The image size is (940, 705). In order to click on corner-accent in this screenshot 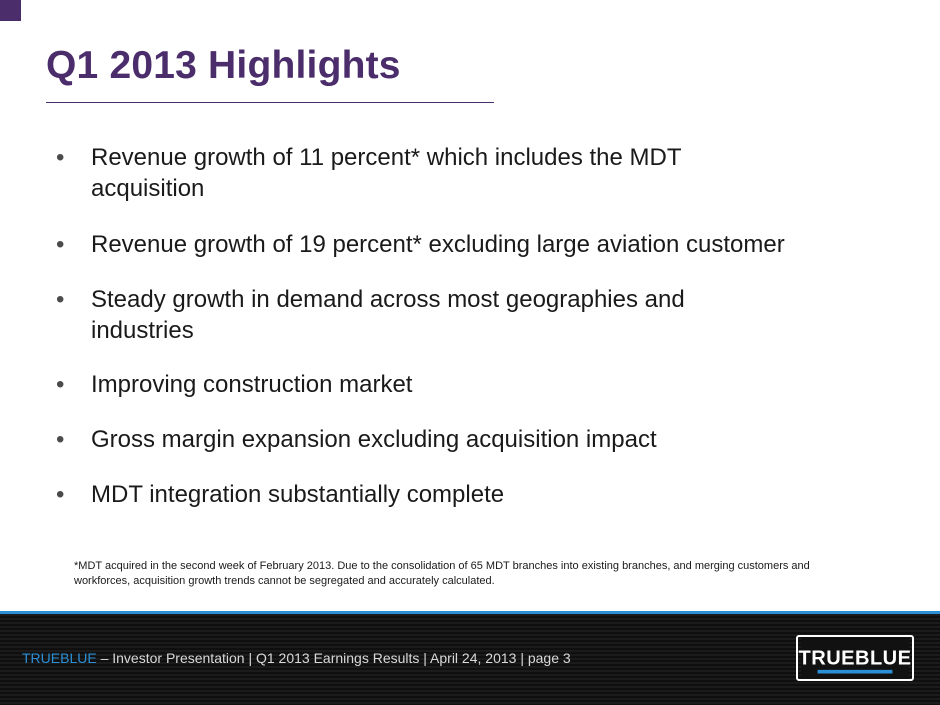, I will do `click(10, 10)`.